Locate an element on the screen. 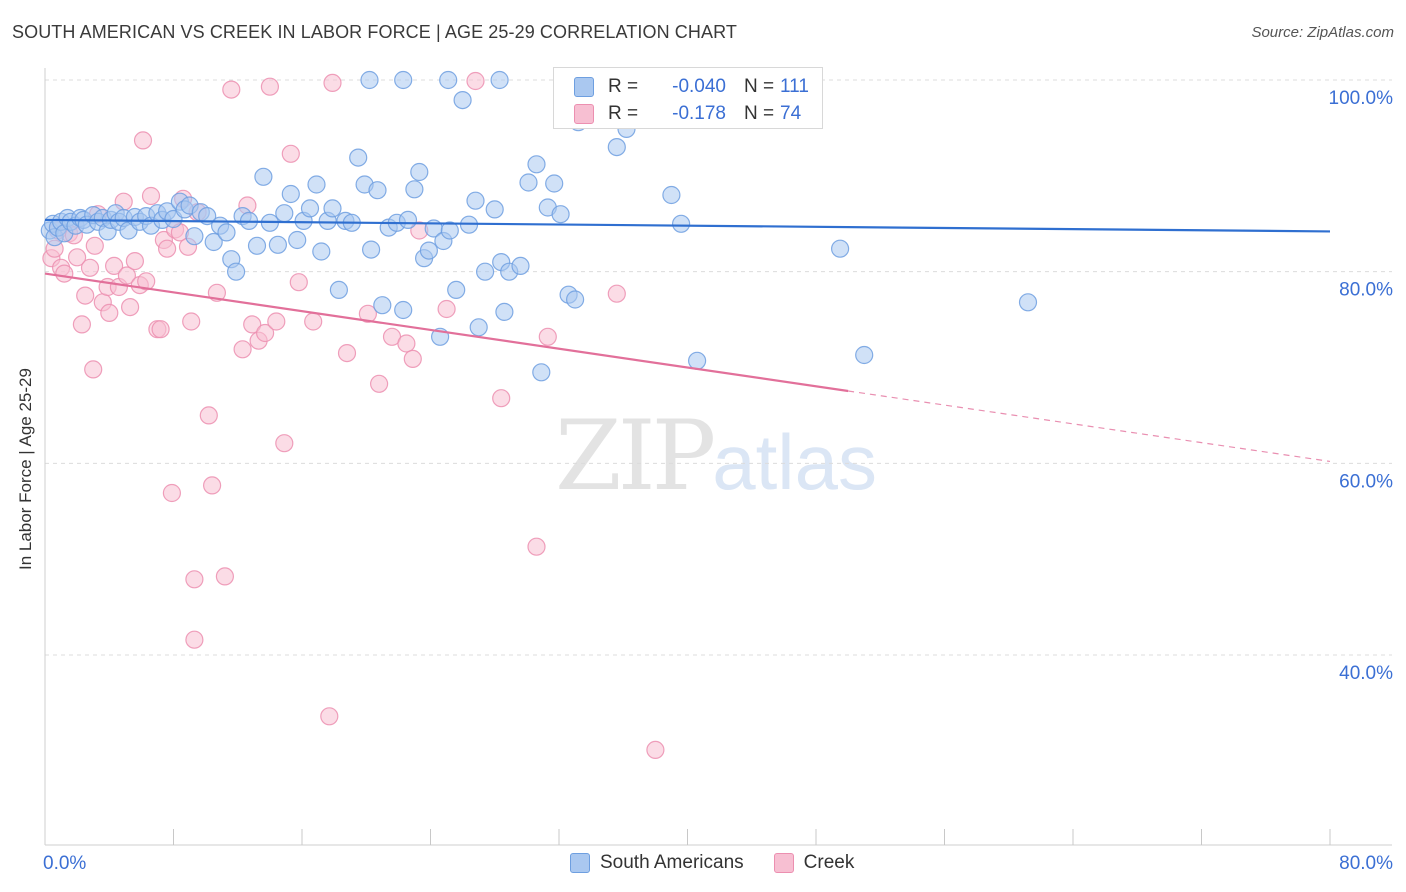 Image resolution: width=1406 pixels, height=892 pixels. watermark-atlas: atlas is located at coordinates (794, 462).